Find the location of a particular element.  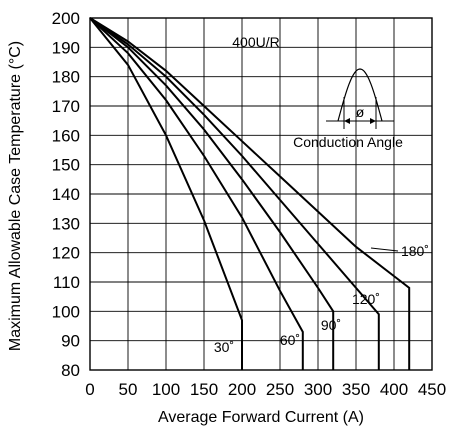

y-tick-label: 110 is located at coordinates (66, 282).